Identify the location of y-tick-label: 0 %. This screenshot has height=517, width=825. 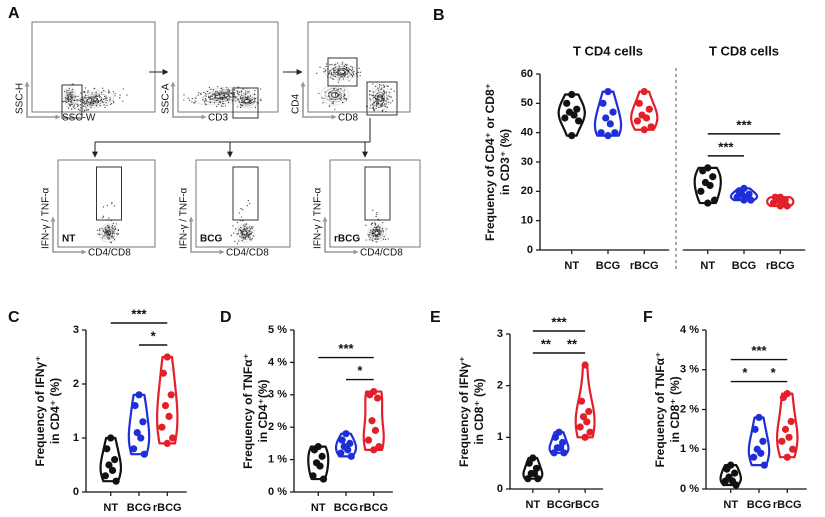
(277, 492).